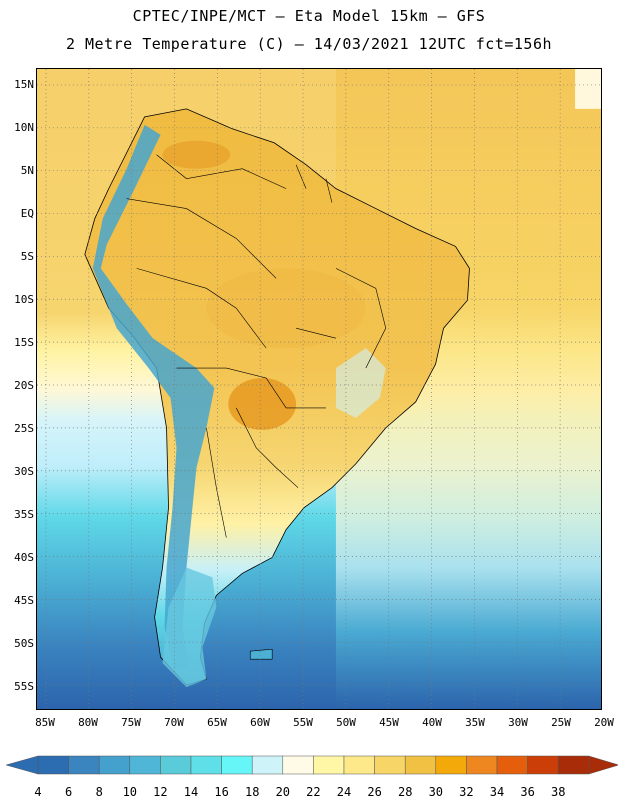 Image resolution: width=618 pixels, height=800 pixels. What do you see at coordinates (309, 16) in the screenshot?
I see `map-title: CPTEC/INPE/MCT – Eta Model 15km – GFS` at bounding box center [309, 16].